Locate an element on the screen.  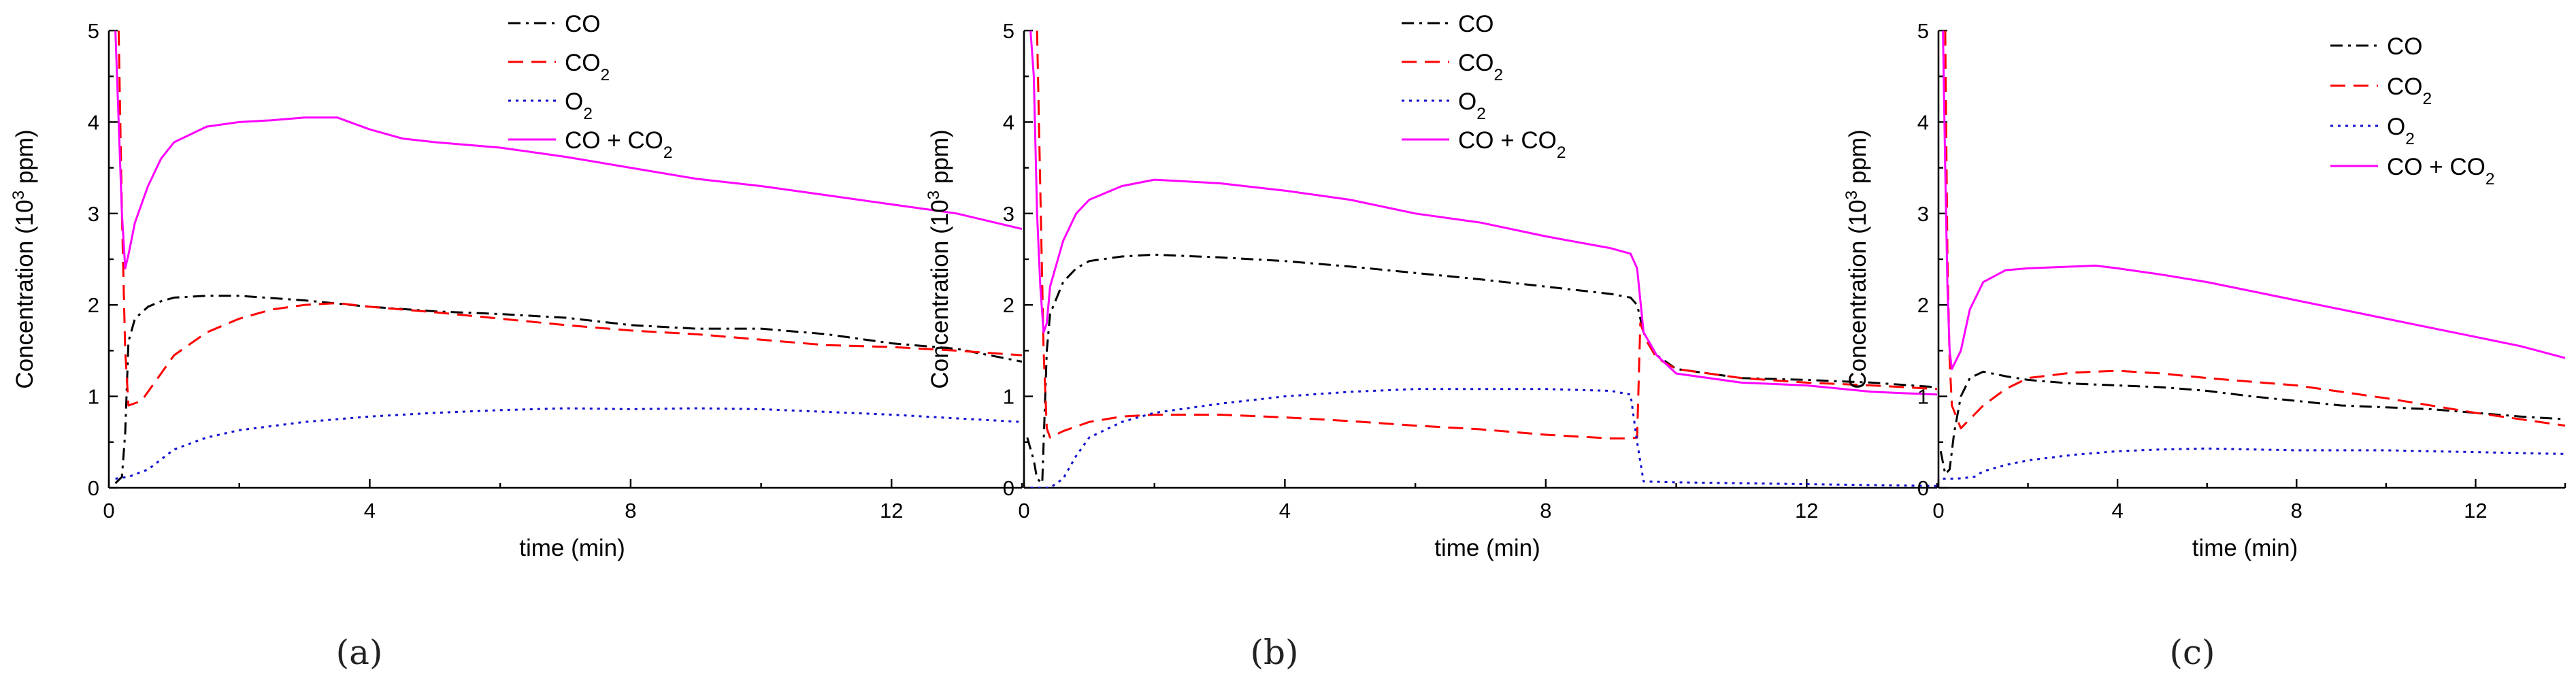
series-line-sum-a is located at coordinates (568, 149).